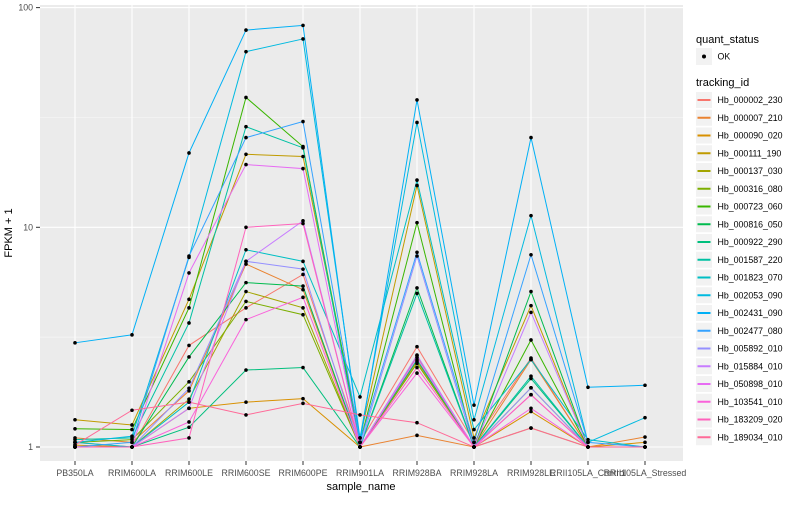 The height and width of the screenshot is (505, 800). What do you see at coordinates (750, 136) in the screenshot?
I see `legend-entry-label: Hb_000090_020` at bounding box center [750, 136].